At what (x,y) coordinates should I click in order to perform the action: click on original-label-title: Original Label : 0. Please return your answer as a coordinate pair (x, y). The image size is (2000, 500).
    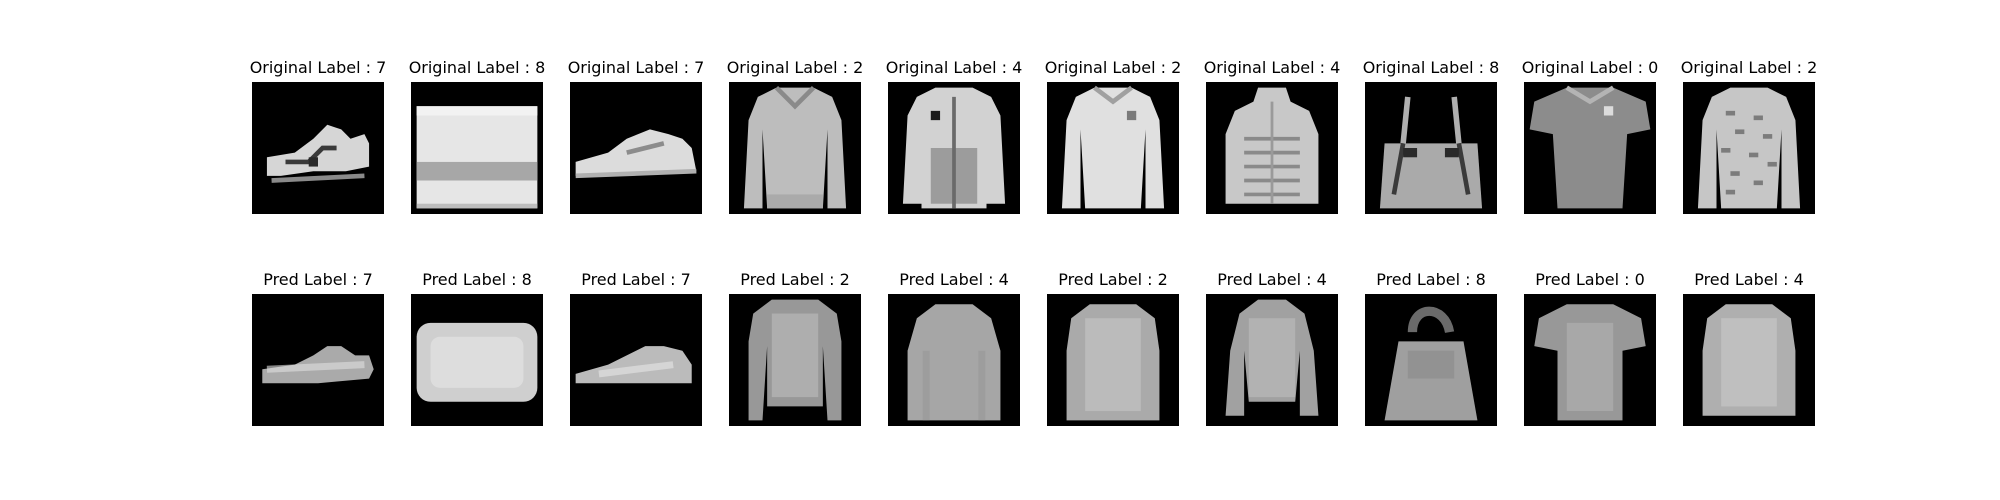
    Looking at the image, I should click on (1590, 67).